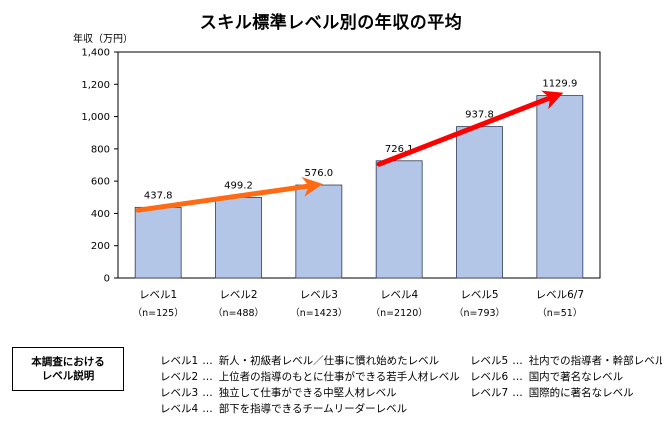 The width and height of the screenshot is (662, 429). I want to click on data-label: 576.0, so click(319, 173).